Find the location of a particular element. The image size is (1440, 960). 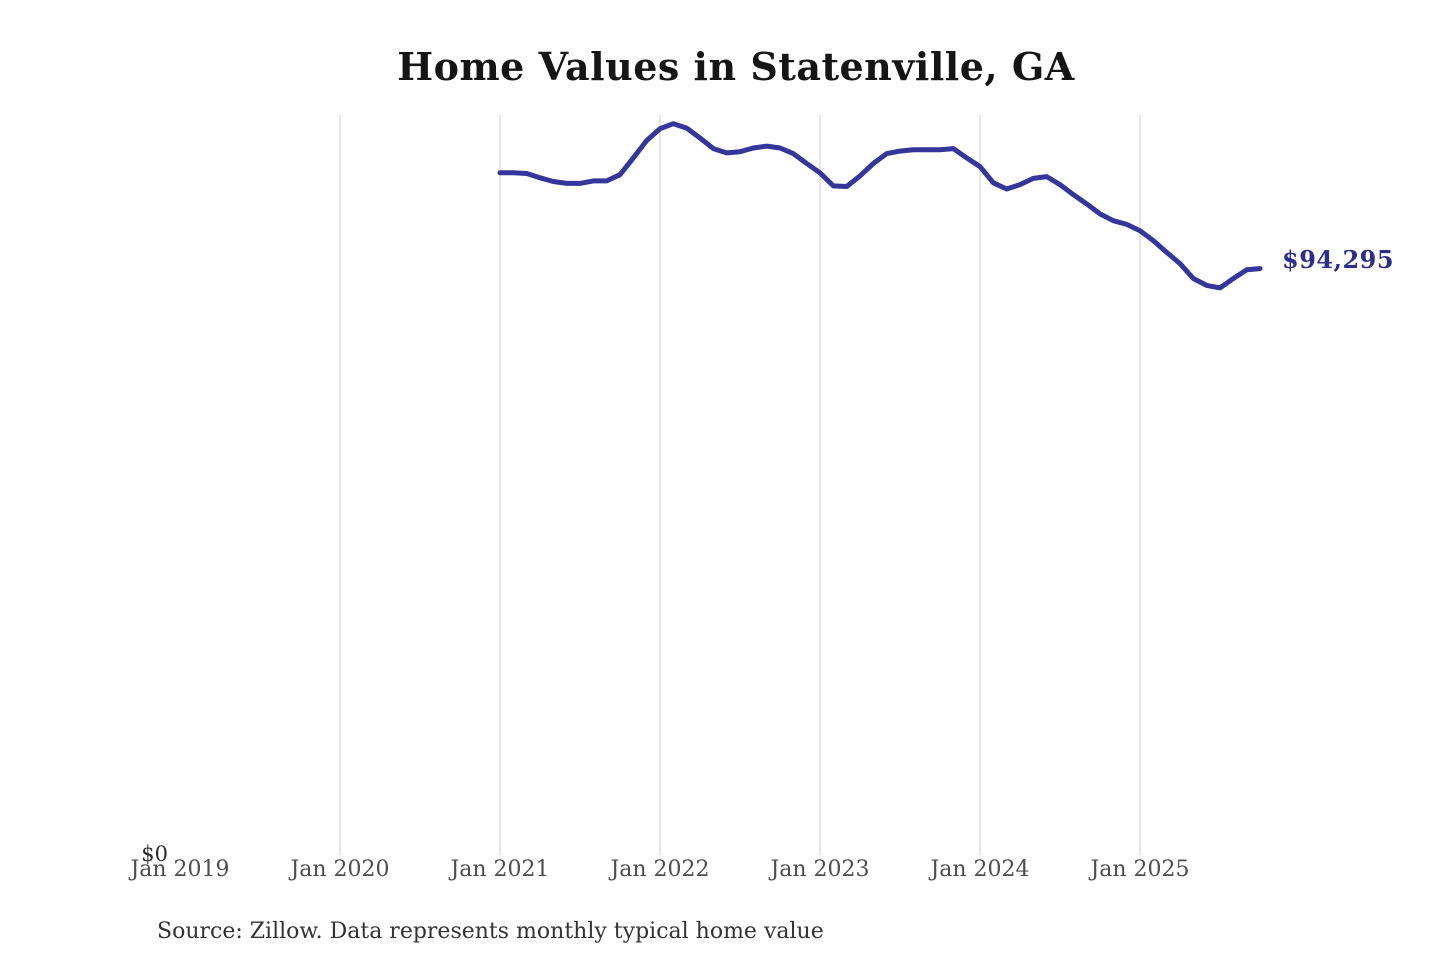

x-tick-label: Jan 2022 is located at coordinates (660, 869).